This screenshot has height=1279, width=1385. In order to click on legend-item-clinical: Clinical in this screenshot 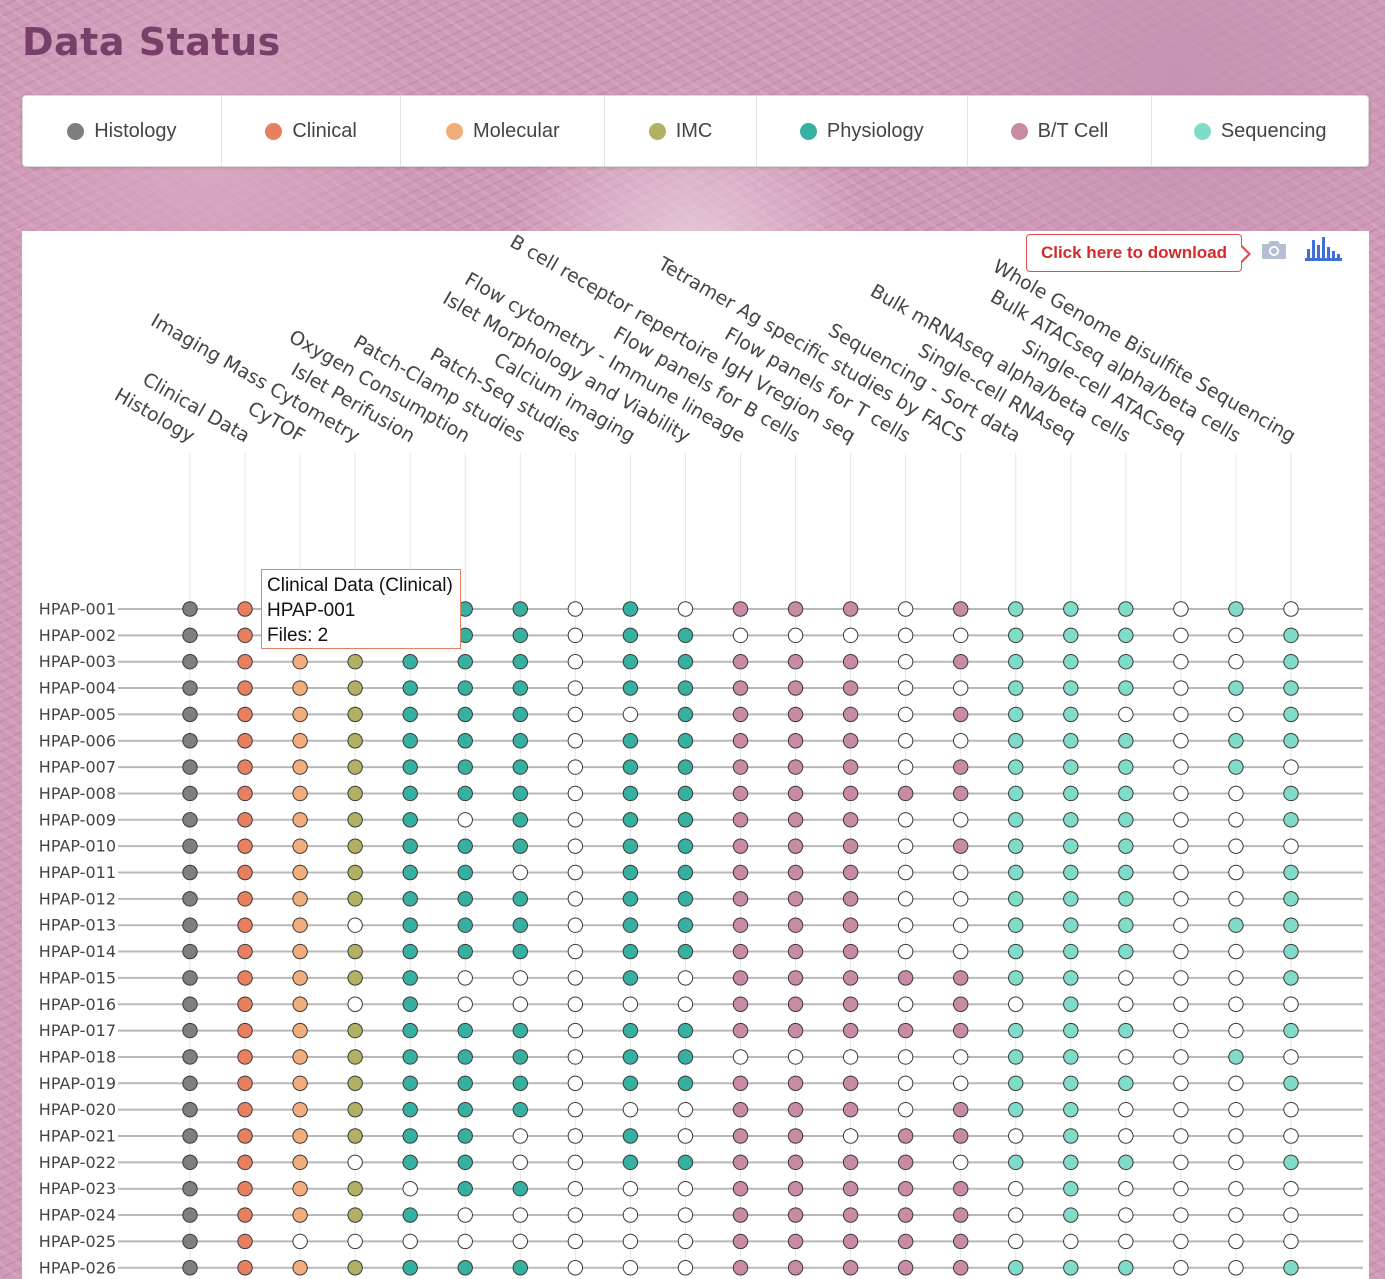, I will do `click(312, 131)`.